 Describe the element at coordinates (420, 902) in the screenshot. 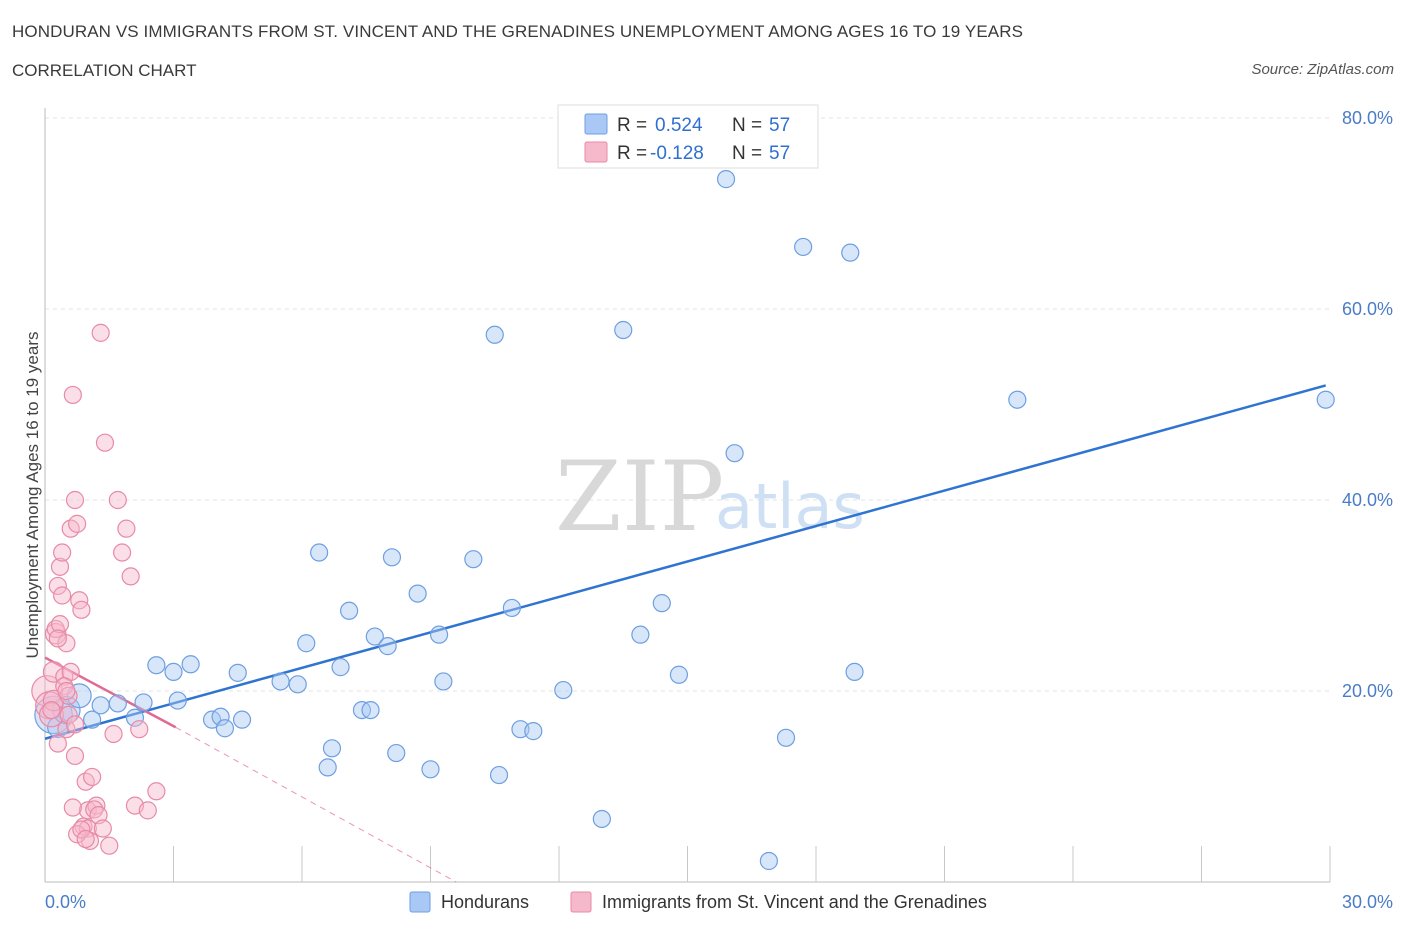

I see `series-legend-swatch-hondurans` at that location.